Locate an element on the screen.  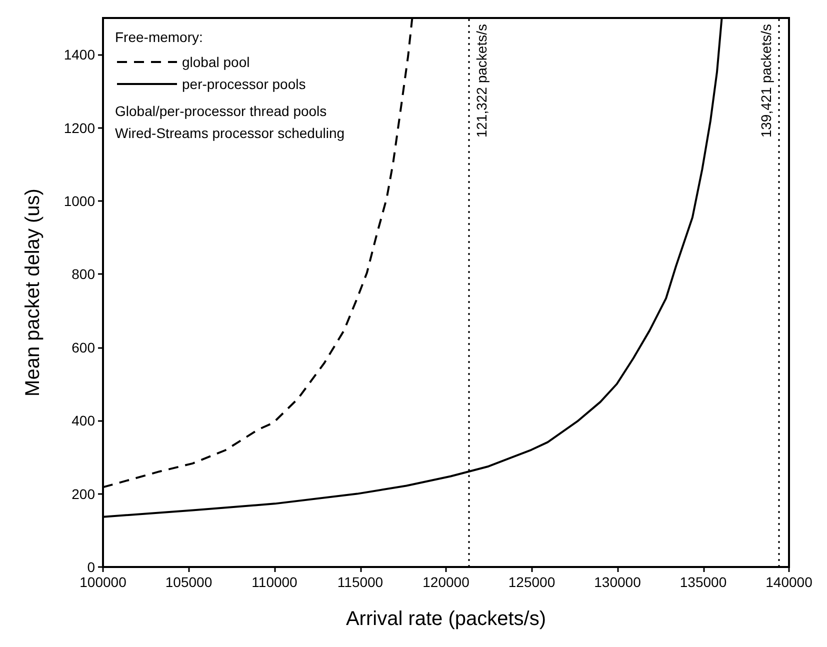
y-tick-label: 1400 is located at coordinates (80, 54).